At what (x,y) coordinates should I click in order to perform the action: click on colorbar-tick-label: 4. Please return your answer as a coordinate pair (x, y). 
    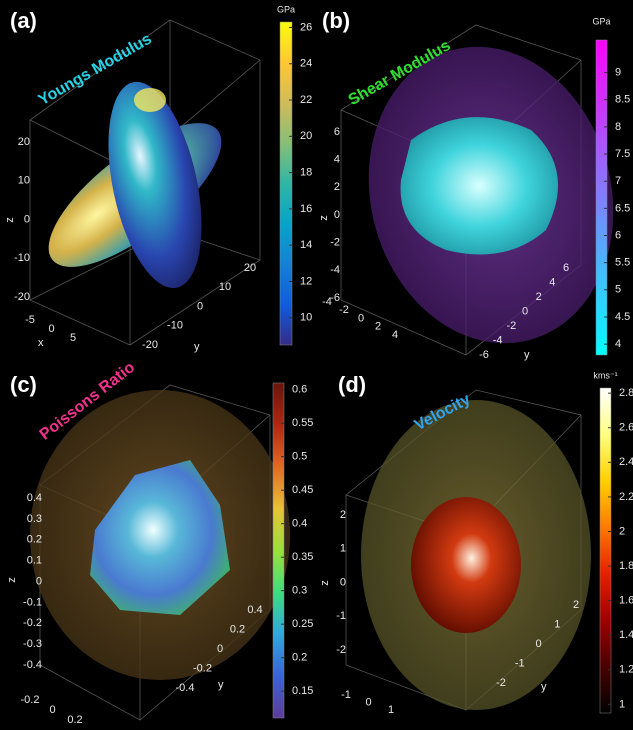
    Looking at the image, I should click on (618, 344).